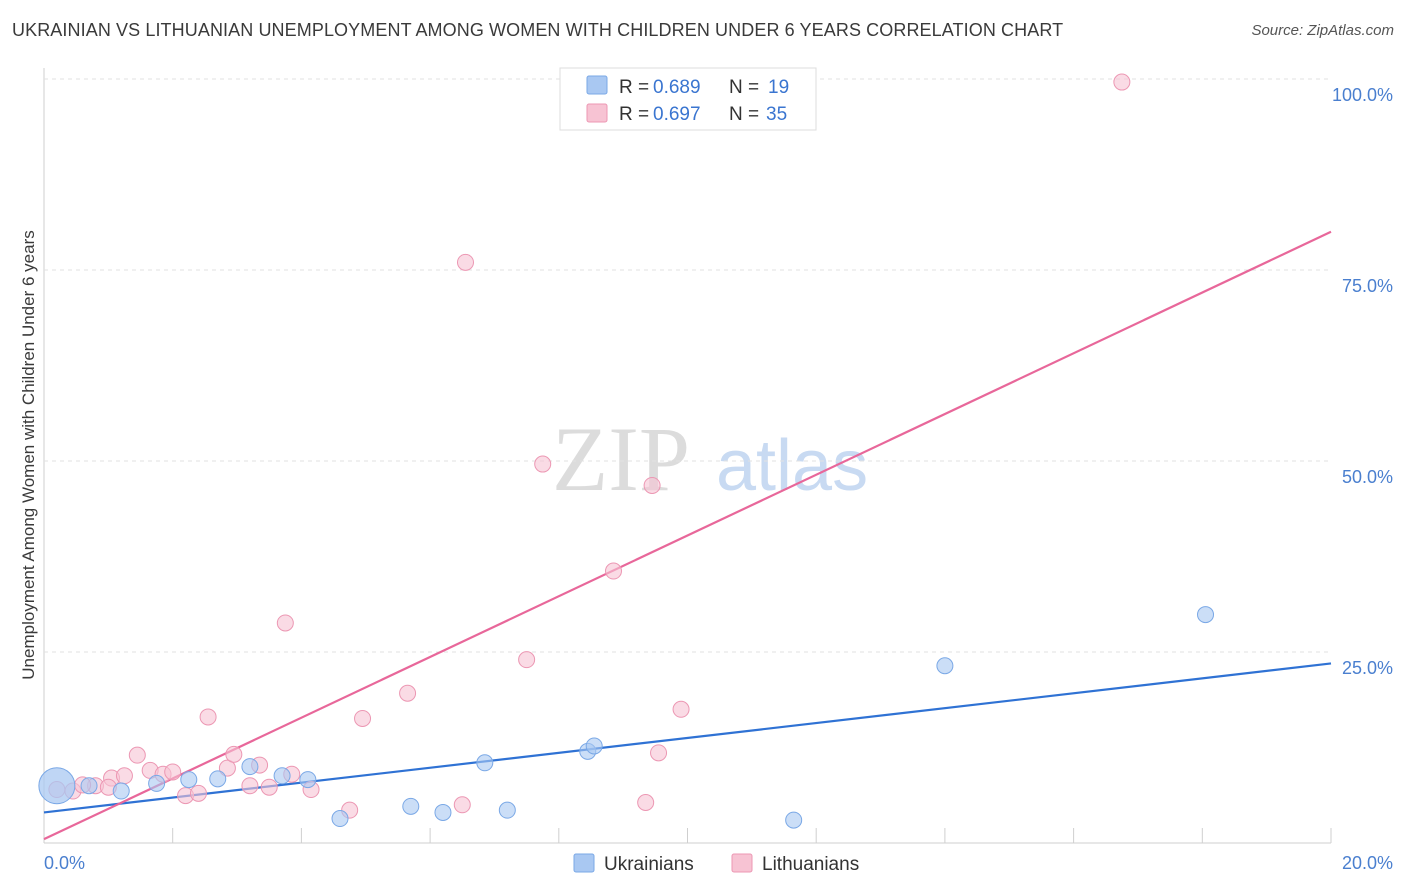  Describe the element at coordinates (688, 99) in the screenshot. I see `top-legend: R = 0.689 N = 19 R = 0.697 N = 35` at that location.